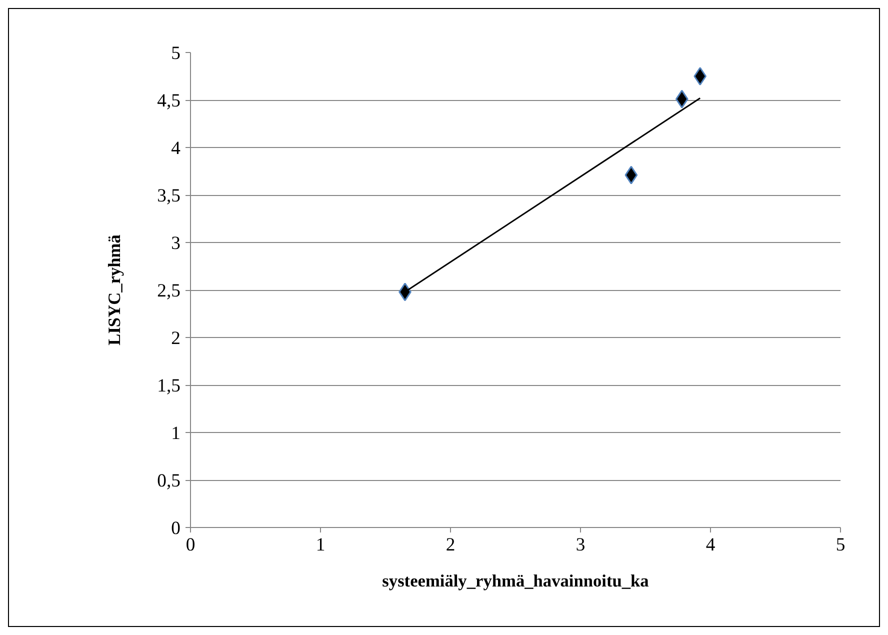  What do you see at coordinates (841, 545) in the screenshot?
I see `x-tick-label: 5` at bounding box center [841, 545].